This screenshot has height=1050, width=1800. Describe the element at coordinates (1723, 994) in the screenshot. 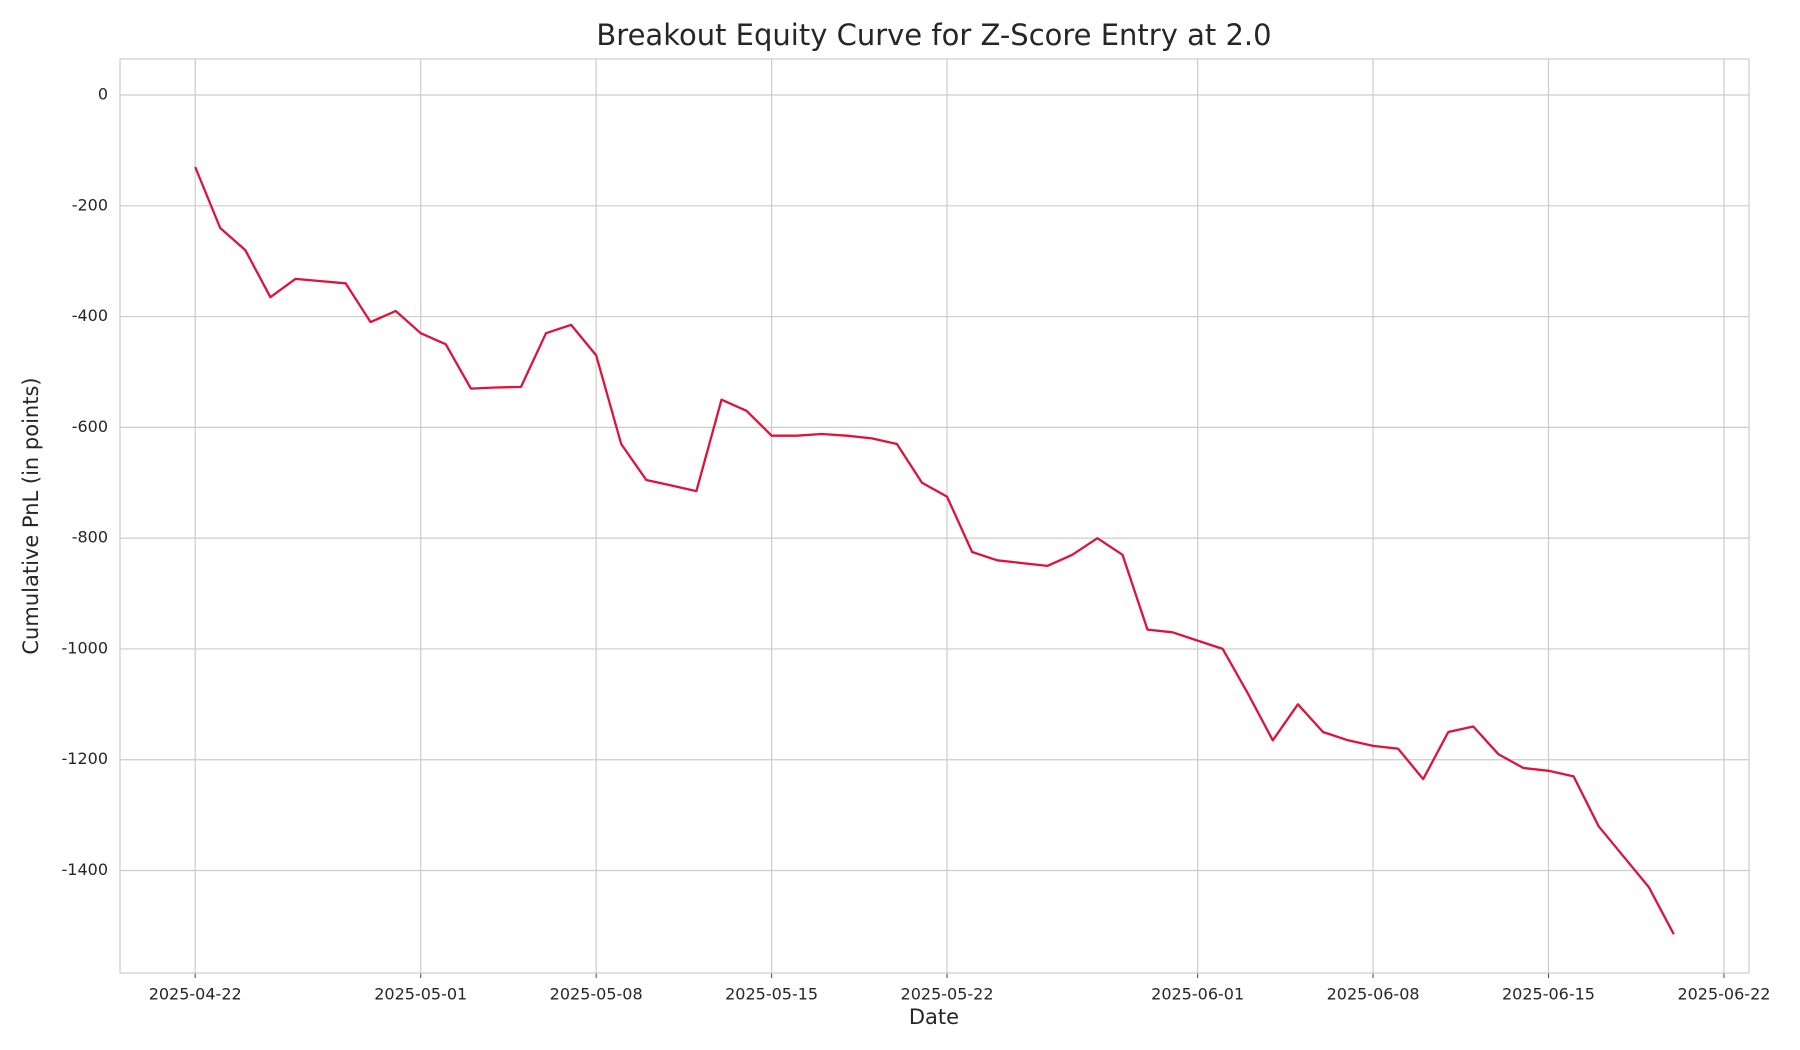

I see `x-tick-label: 2025-06-22` at that location.